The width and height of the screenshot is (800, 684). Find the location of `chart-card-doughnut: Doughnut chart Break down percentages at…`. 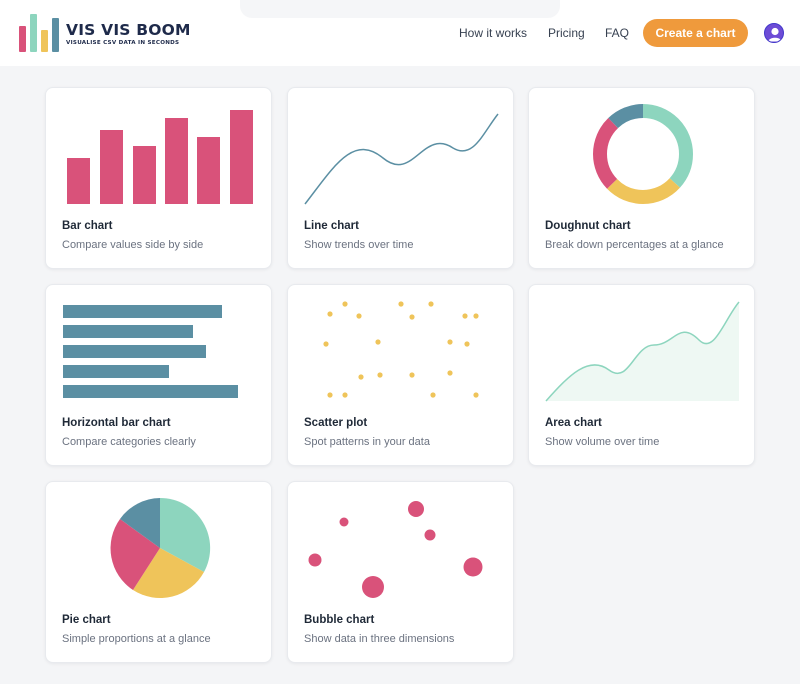

chart-card-doughnut: Doughnut chart Break down percentages at… is located at coordinates (641, 178).